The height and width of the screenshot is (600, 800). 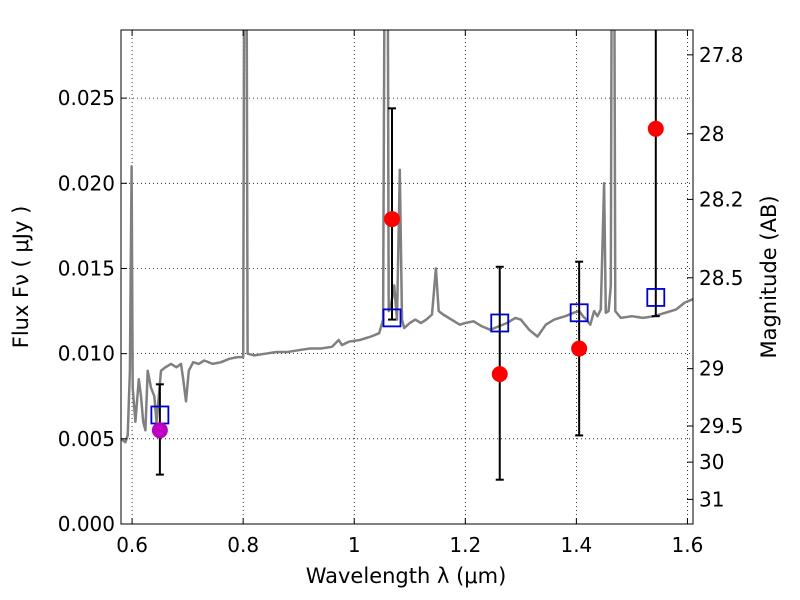 I want to click on y-axis-ticks: 0.000 0.005 0.010 0.015 0.020 0.025, so click(x=92, y=311).